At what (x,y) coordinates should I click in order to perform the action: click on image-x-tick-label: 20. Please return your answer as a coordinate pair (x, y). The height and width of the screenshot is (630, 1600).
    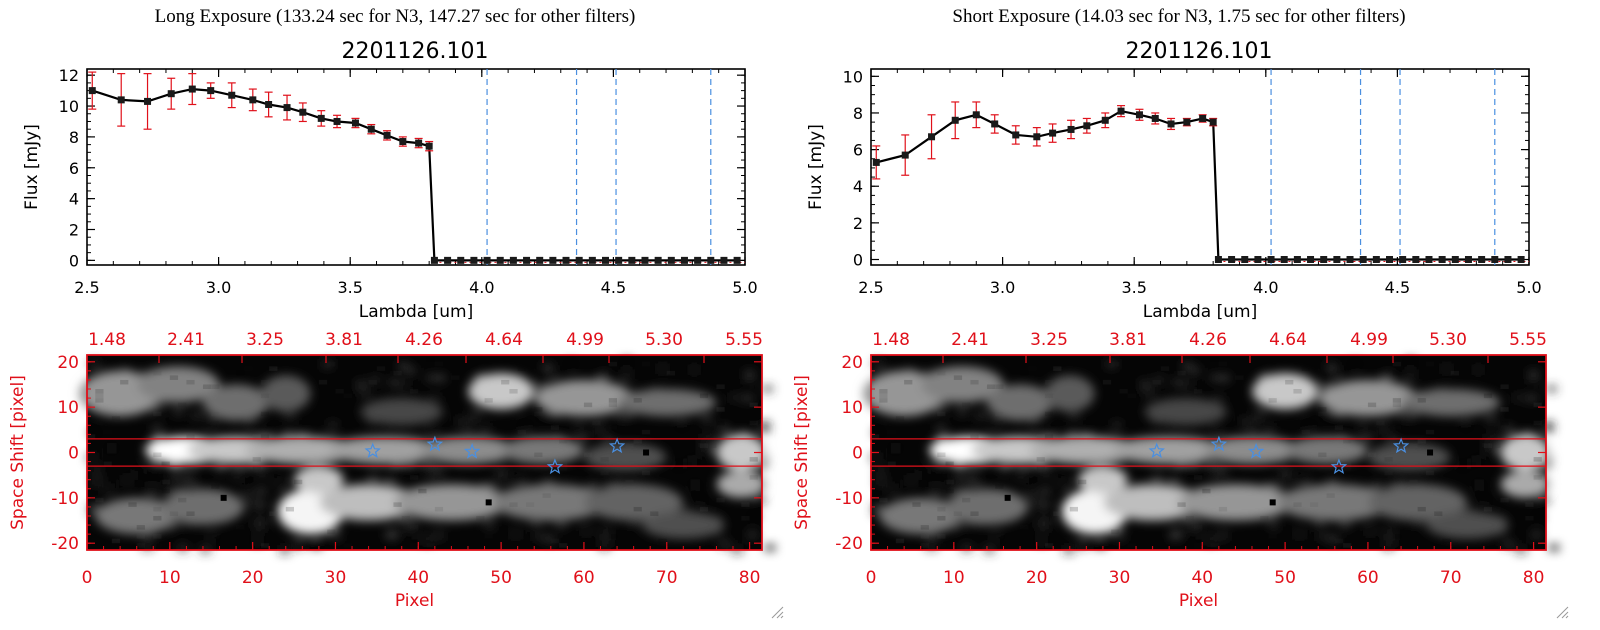
    Looking at the image, I should click on (253, 578).